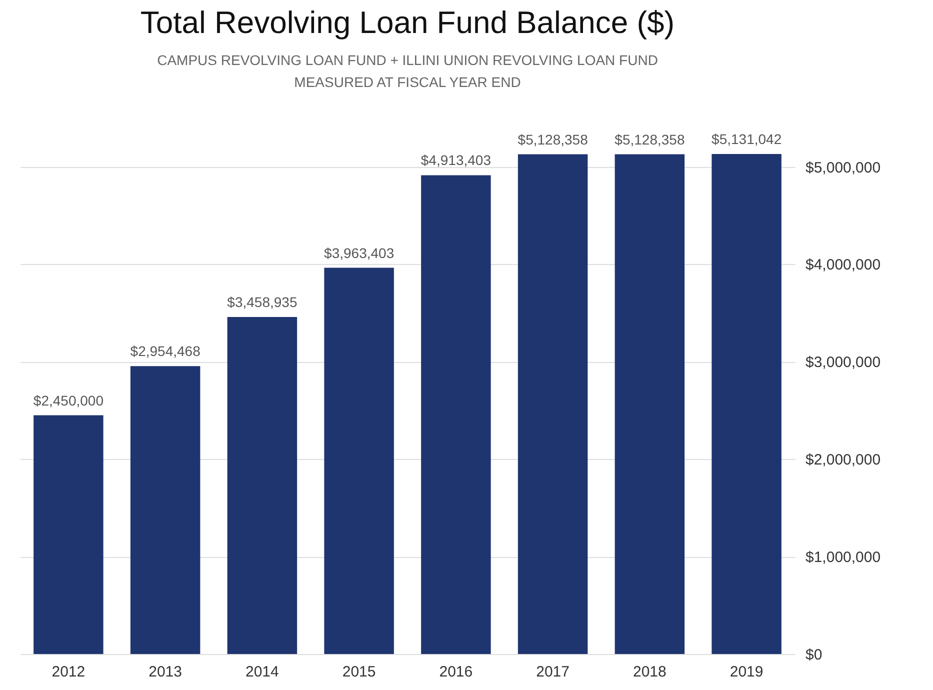 Image resolution: width=933 pixels, height=690 pixels. I want to click on x-tick-label: 2017, so click(553, 672).